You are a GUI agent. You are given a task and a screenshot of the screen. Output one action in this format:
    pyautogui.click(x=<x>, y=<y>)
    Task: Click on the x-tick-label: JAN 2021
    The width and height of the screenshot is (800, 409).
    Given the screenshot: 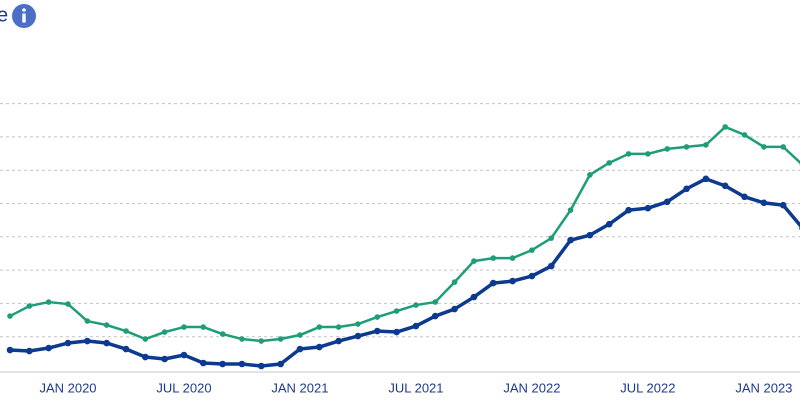 What is the action you would take?
    pyautogui.click(x=299, y=387)
    